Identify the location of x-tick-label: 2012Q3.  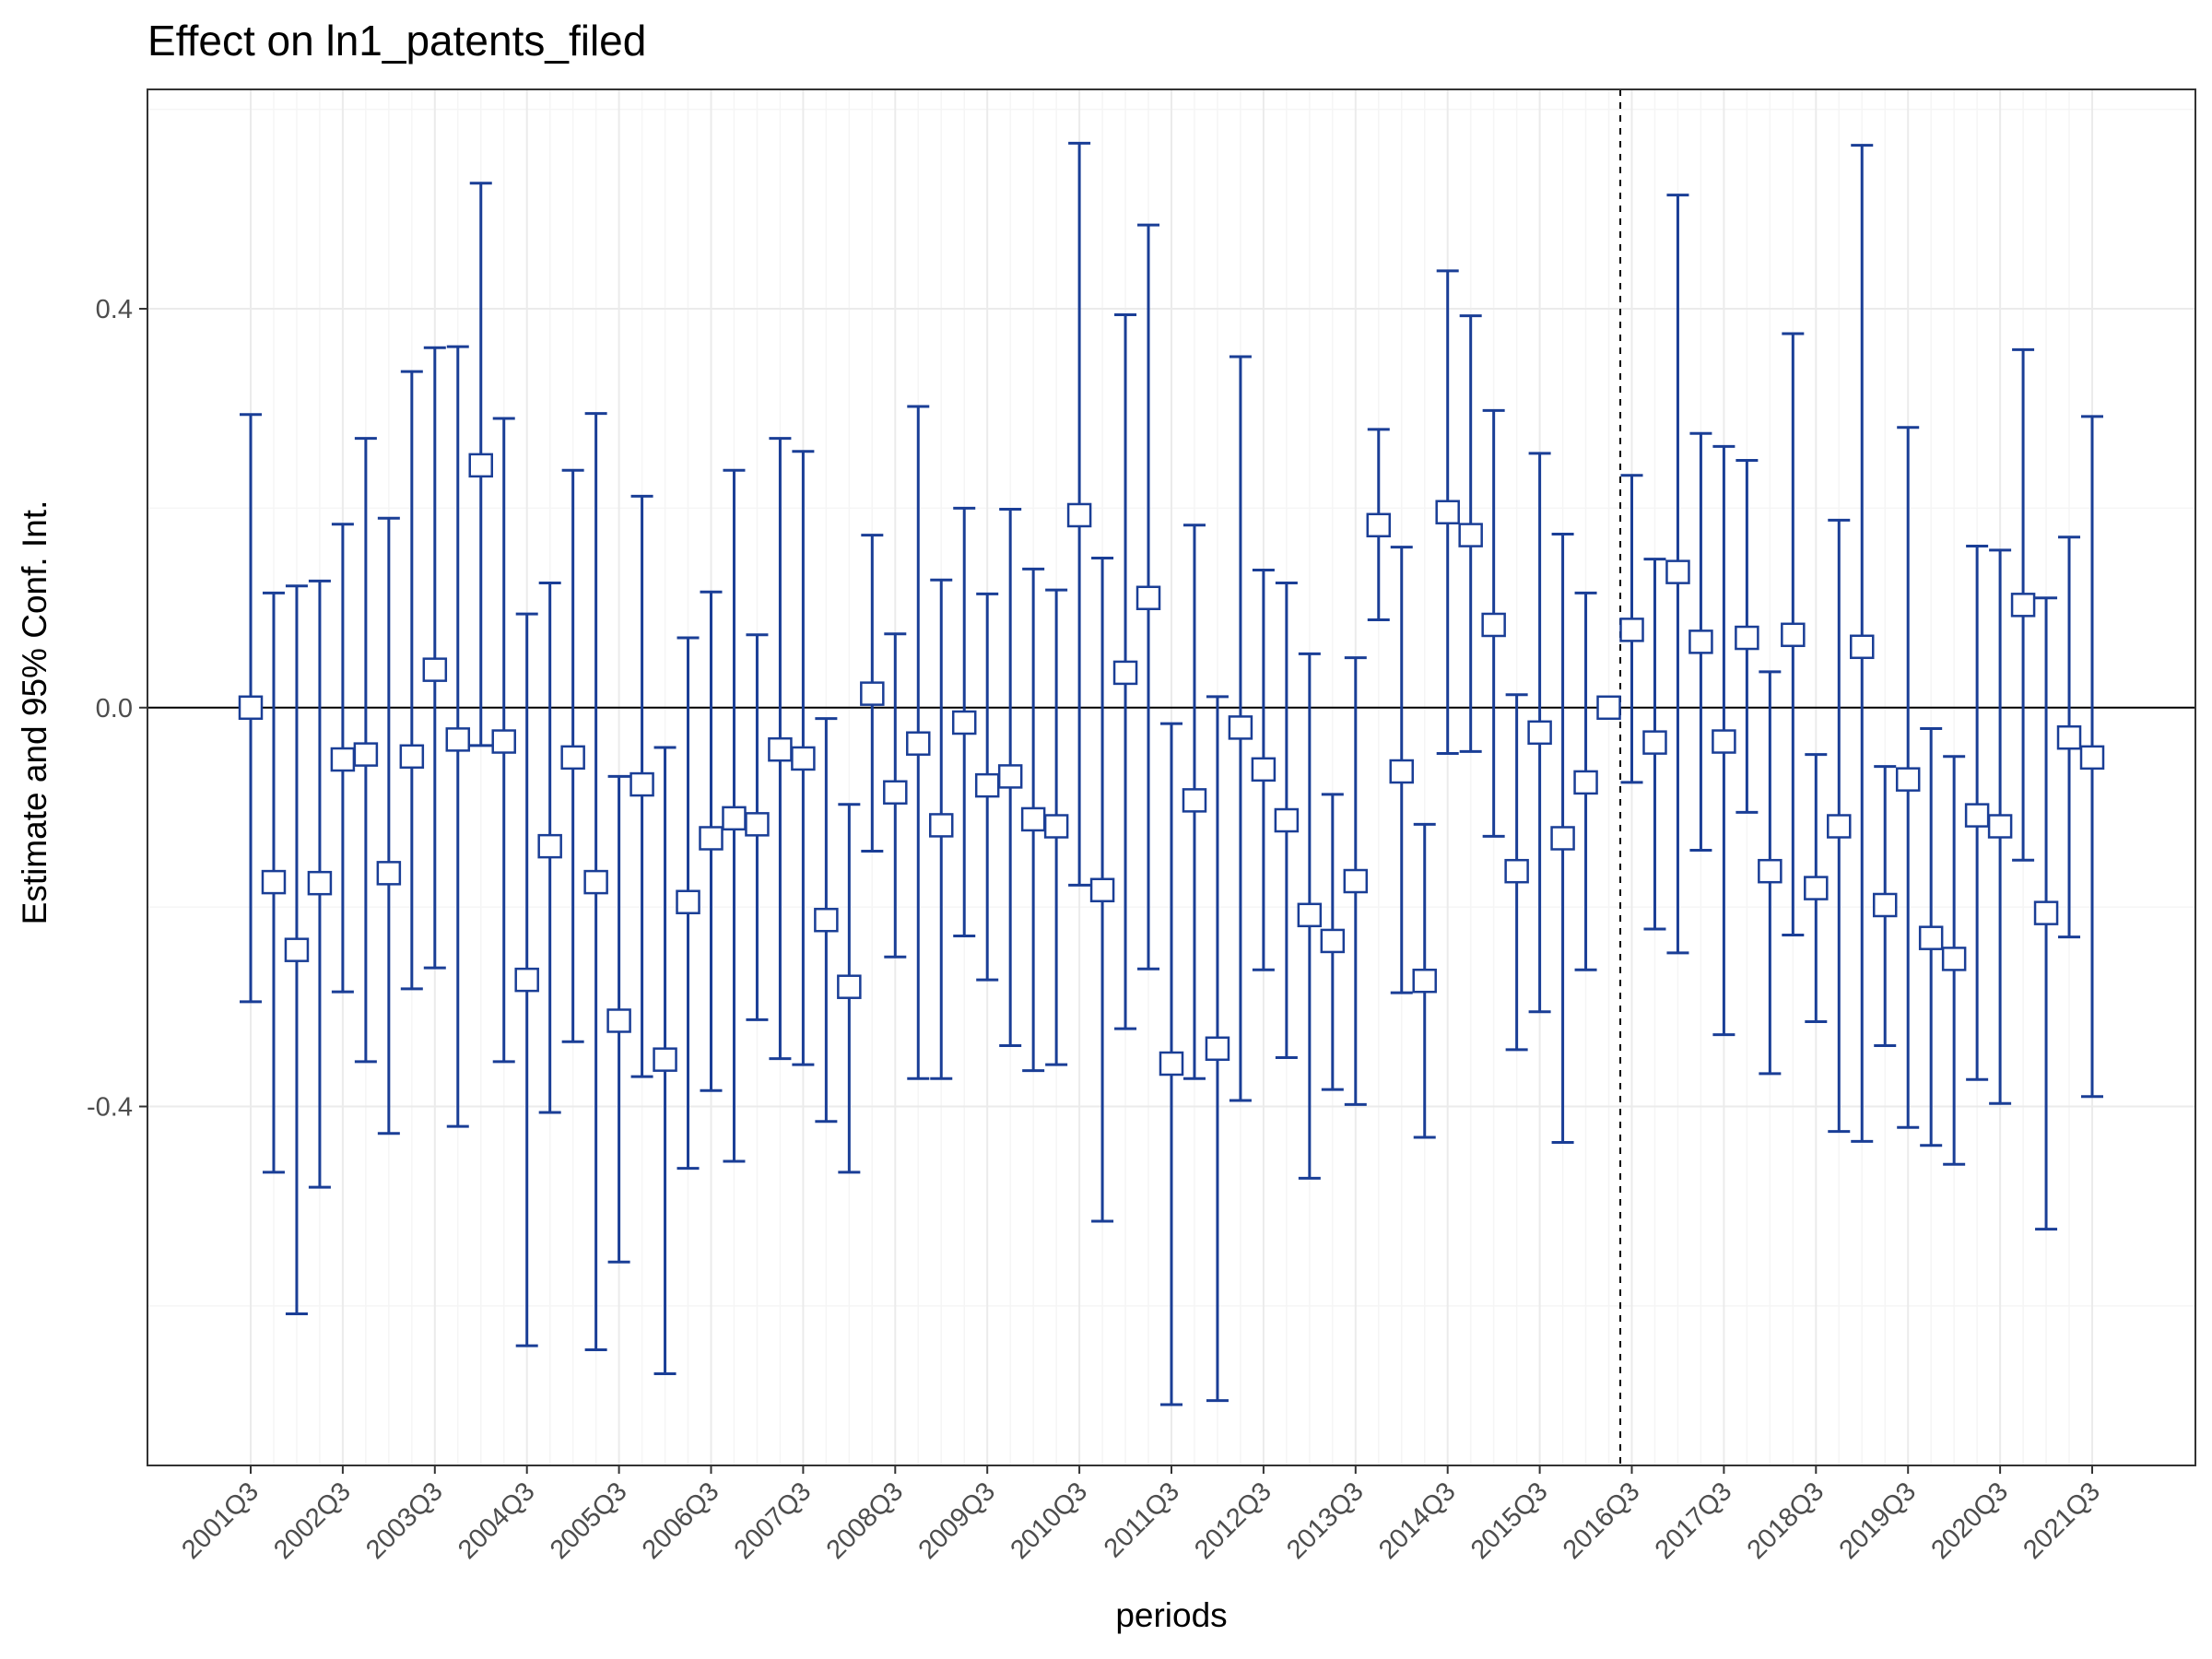
(1233, 1521).